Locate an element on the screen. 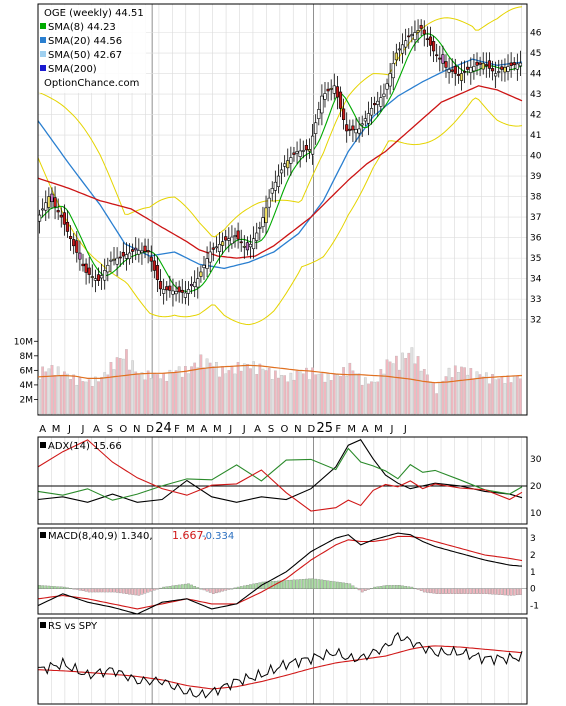  adx-panel: 10 20 30 ADX(14) 15.66 is located at coordinates (289, 480).